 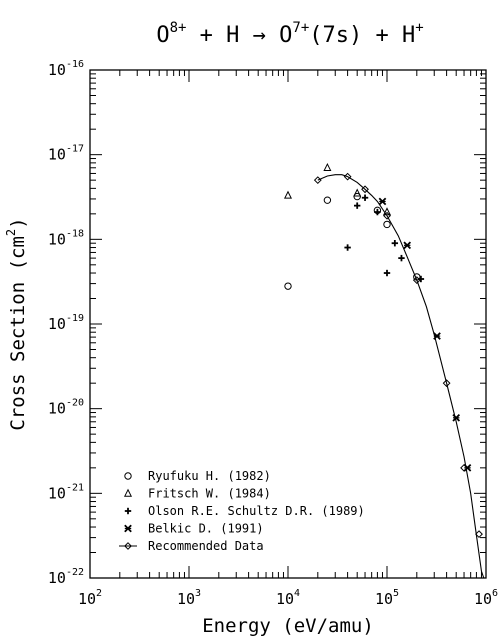 I want to click on legend-item: Belkic D. (1991), so click(x=194, y=529).